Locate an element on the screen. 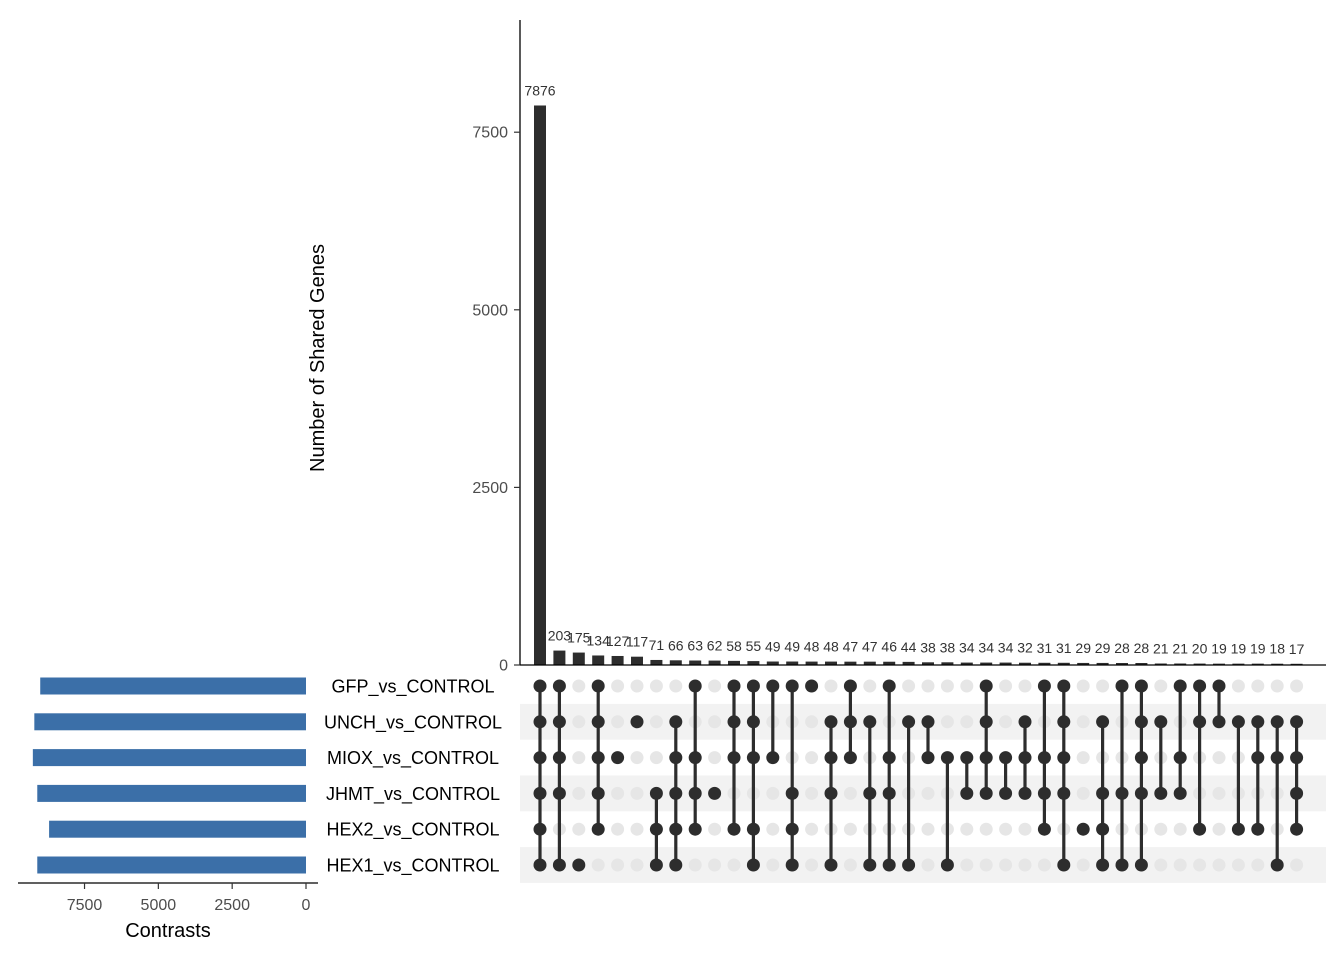 This screenshot has height=960, width=1344. set-name-label: GFP_vs_CONTROL is located at coordinates (412, 687).